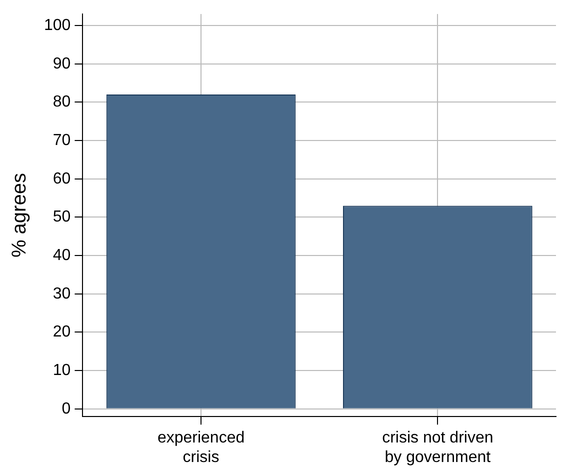 This screenshot has height=473, width=562. What do you see at coordinates (201, 448) in the screenshot?
I see `x-tick-label: experienced crisis` at bounding box center [201, 448].